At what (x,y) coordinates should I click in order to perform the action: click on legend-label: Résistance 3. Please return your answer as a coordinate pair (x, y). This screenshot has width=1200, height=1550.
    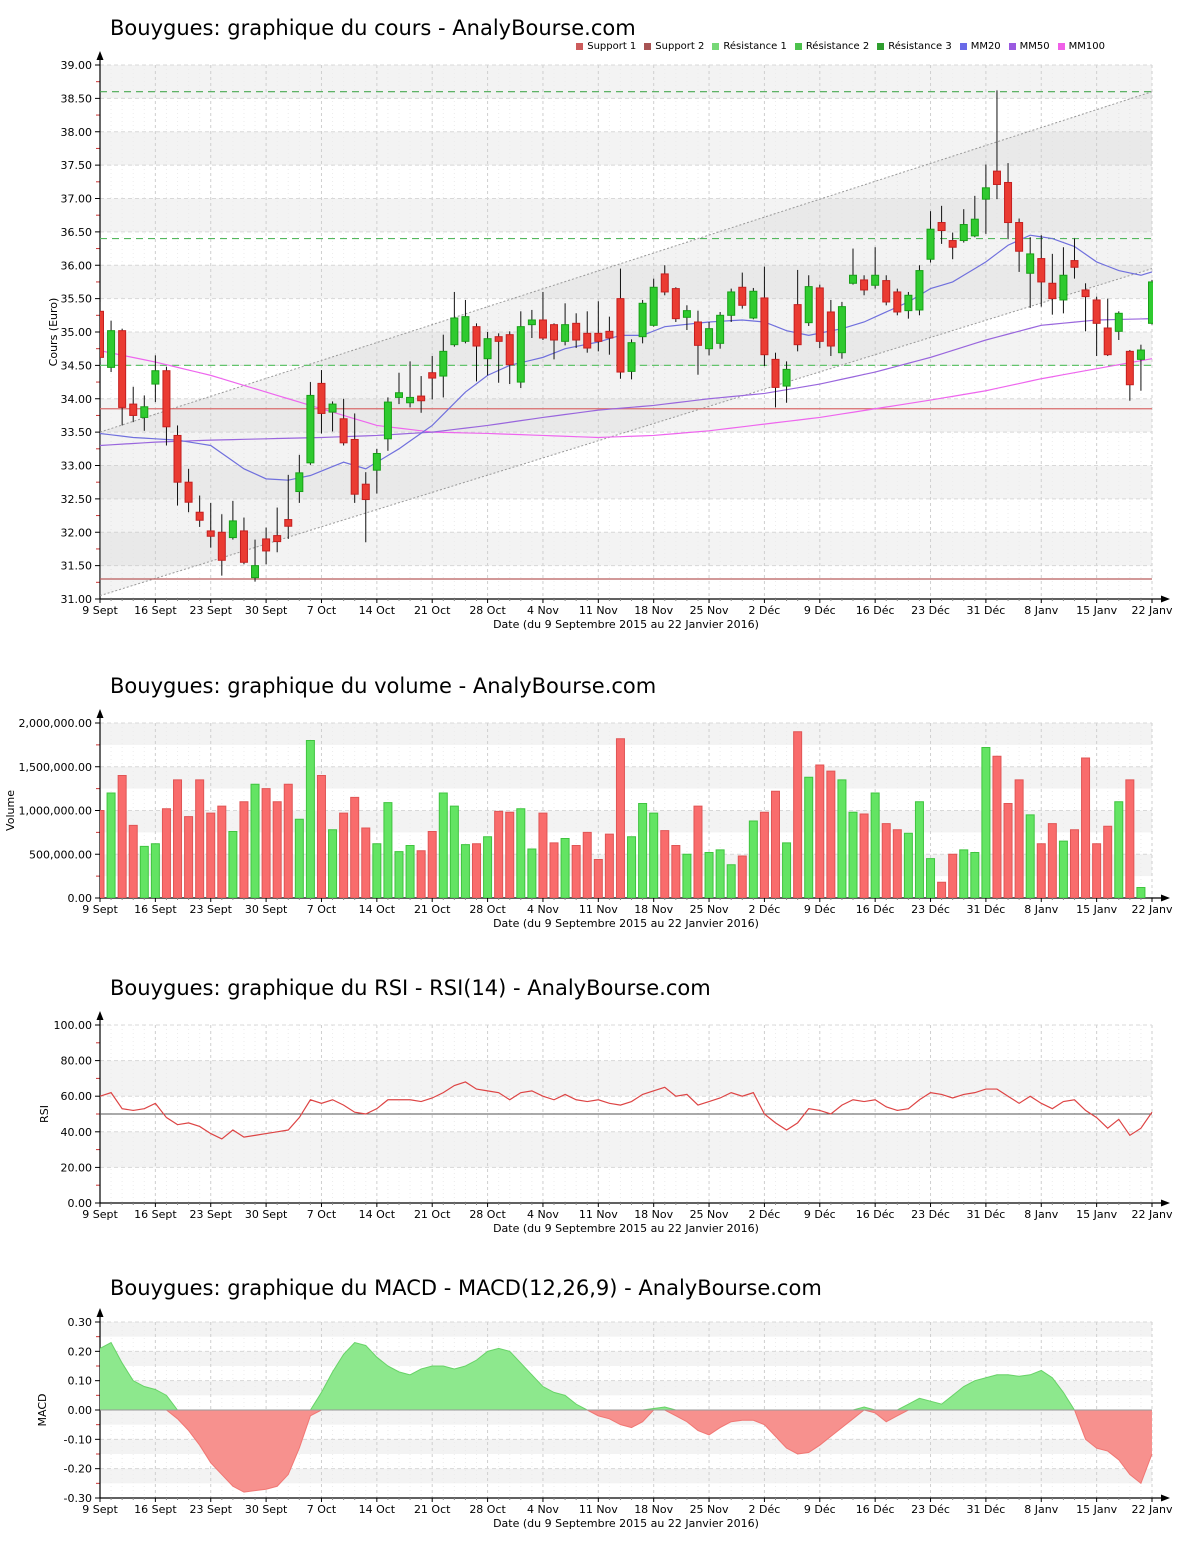
    Looking at the image, I should click on (920, 46).